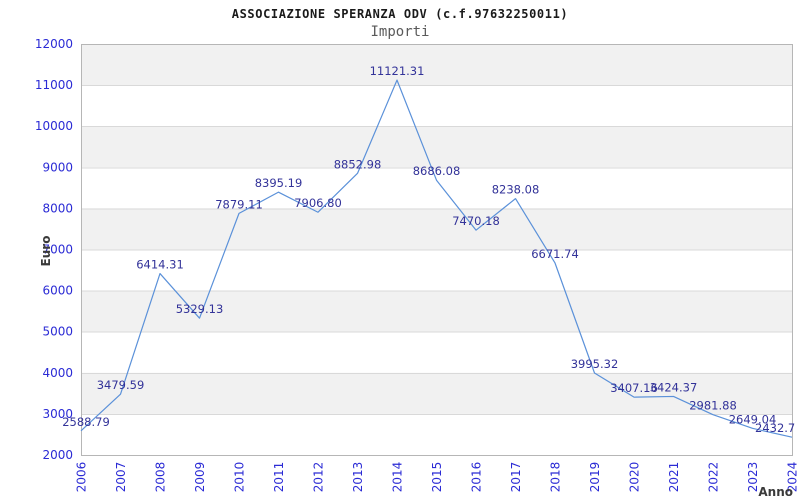 The image size is (800, 500). What do you see at coordinates (775, 492) in the screenshot?
I see `x-axis-label: Anno` at bounding box center [775, 492].